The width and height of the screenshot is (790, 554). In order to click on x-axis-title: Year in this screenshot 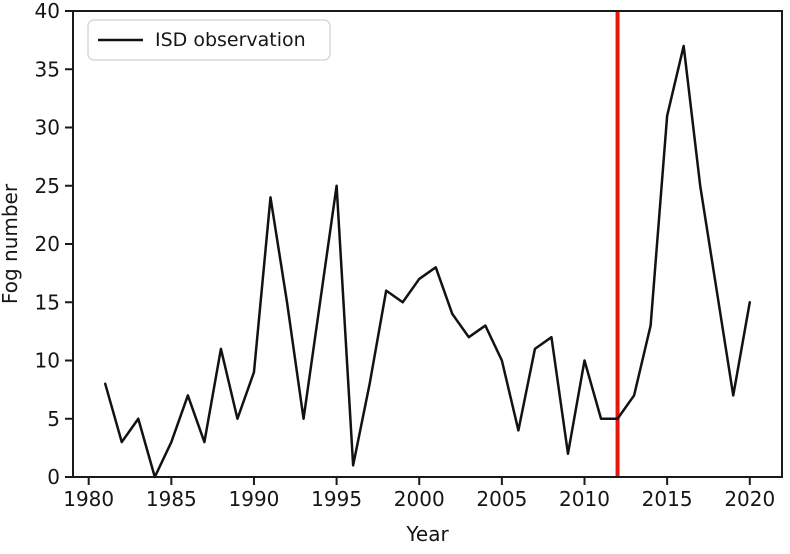, I will do `click(427, 534)`.